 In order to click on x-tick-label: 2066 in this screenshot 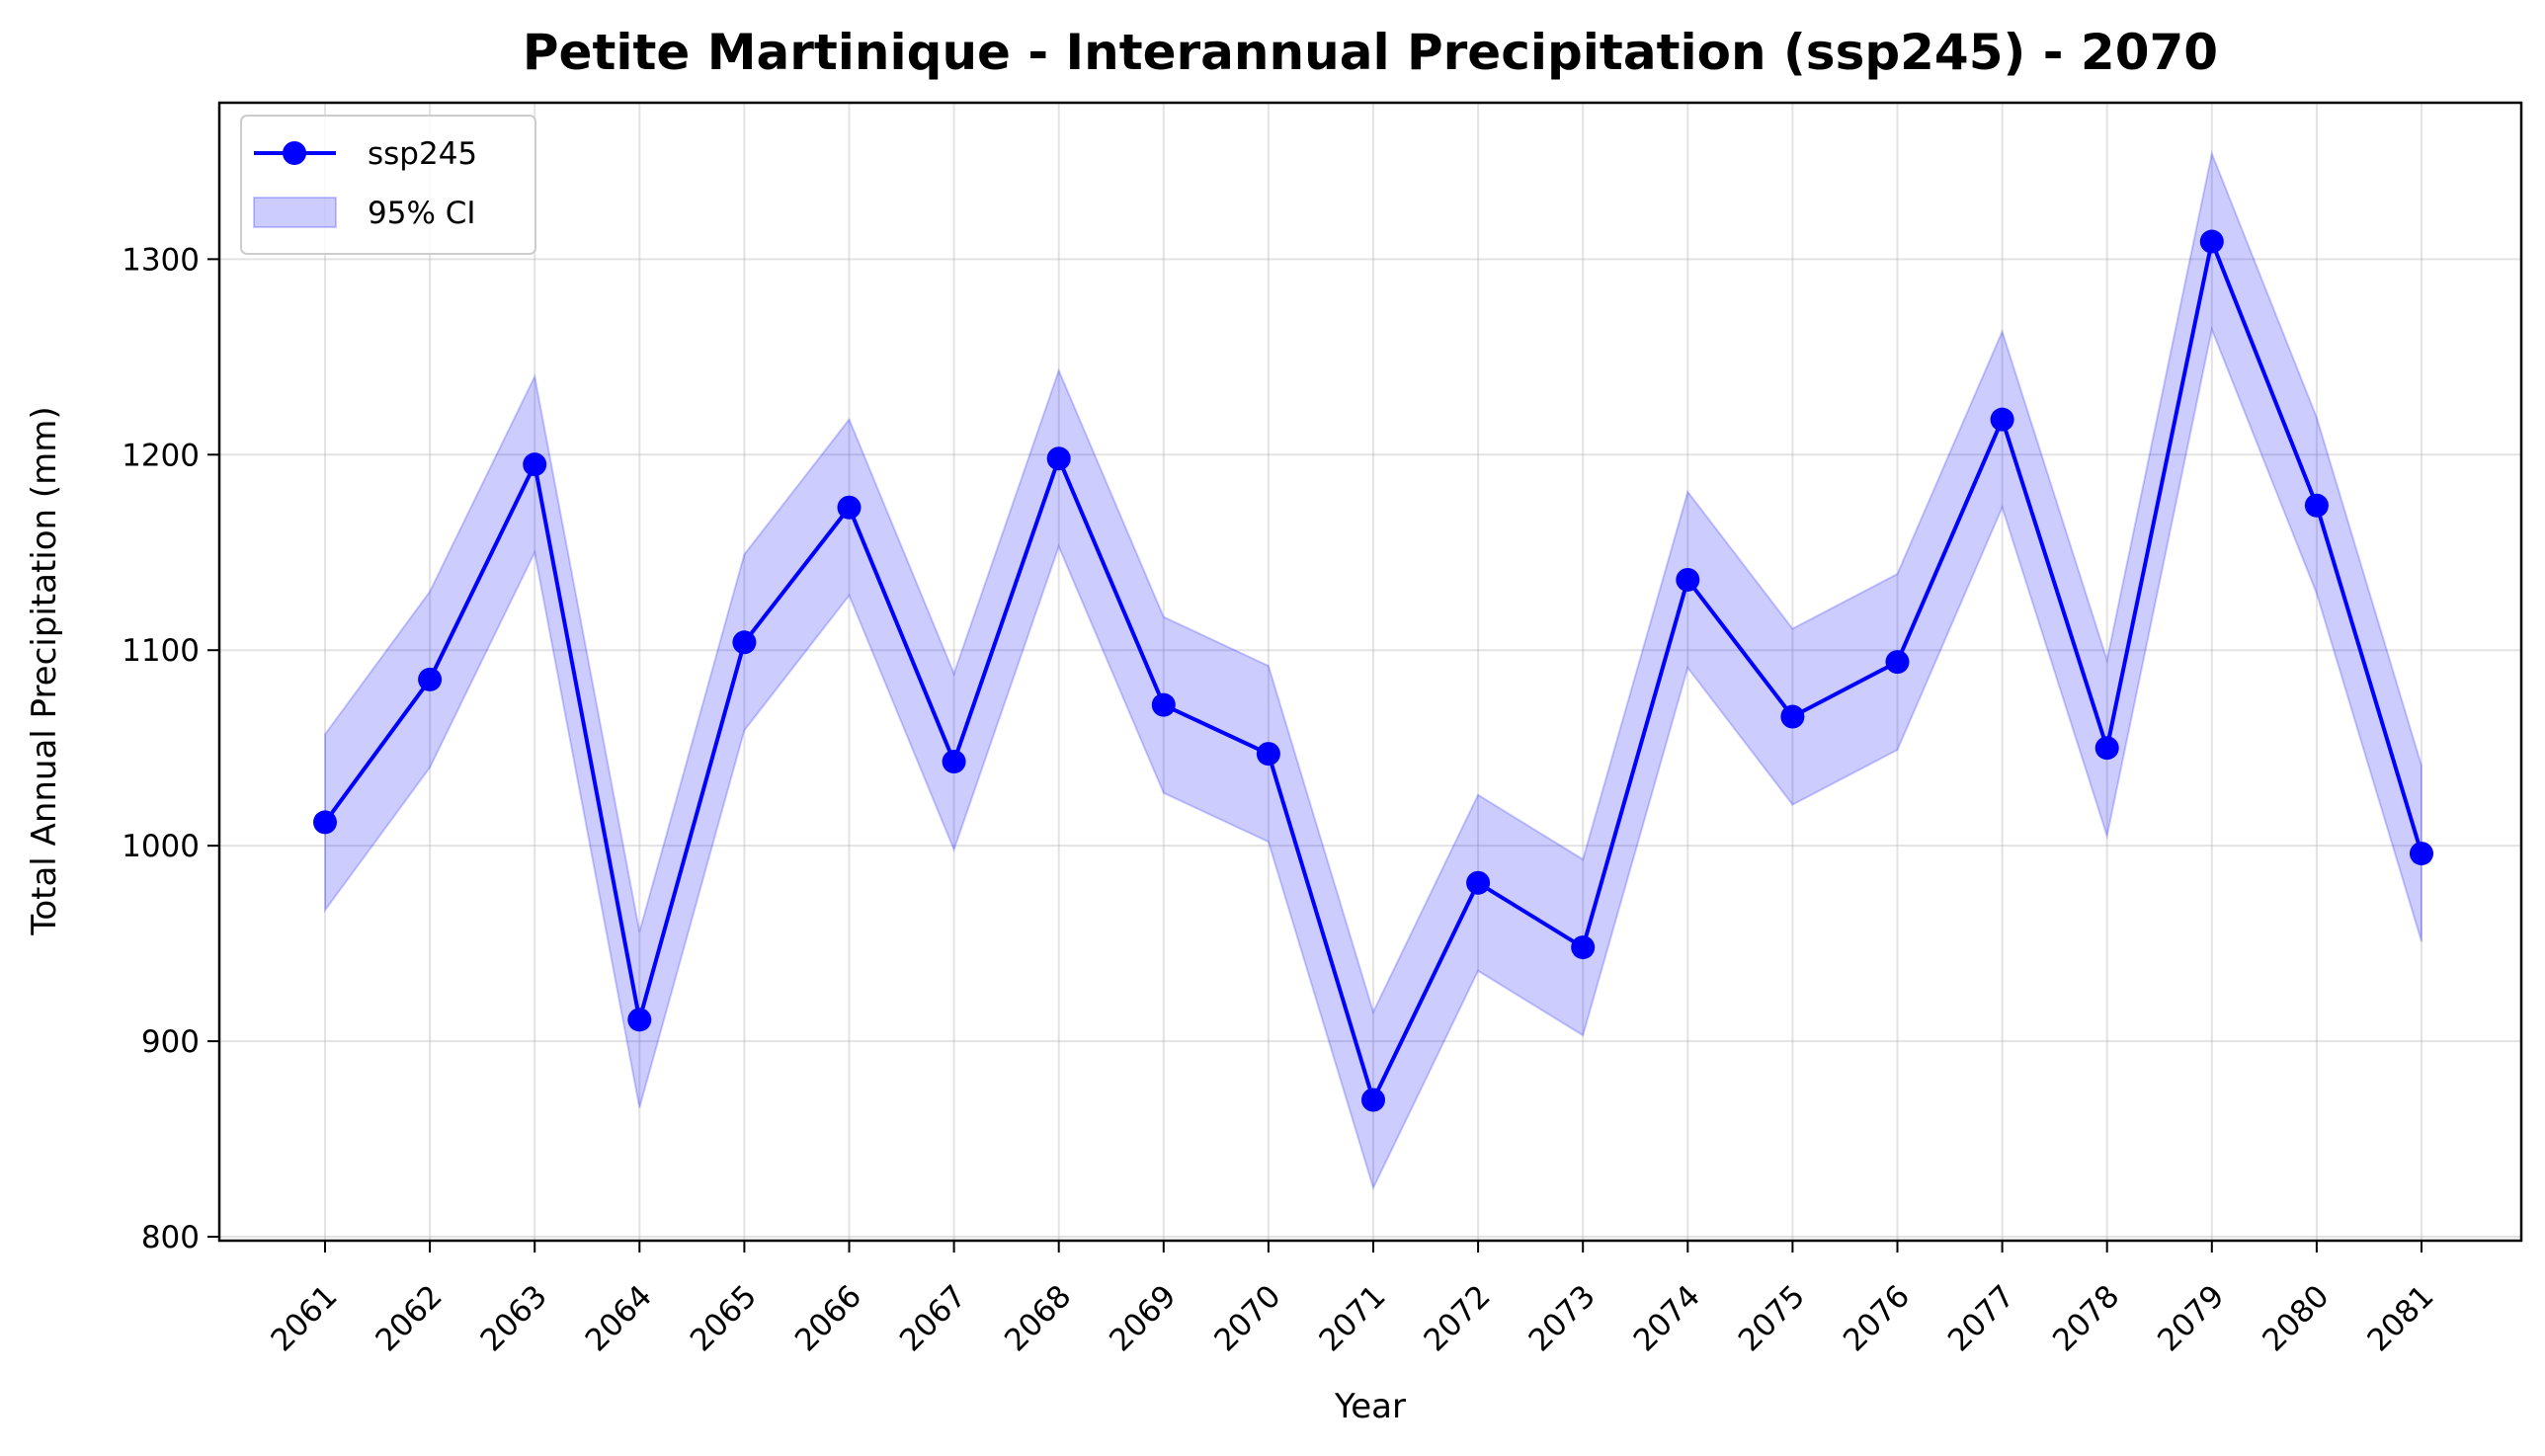, I will do `click(828, 1318)`.